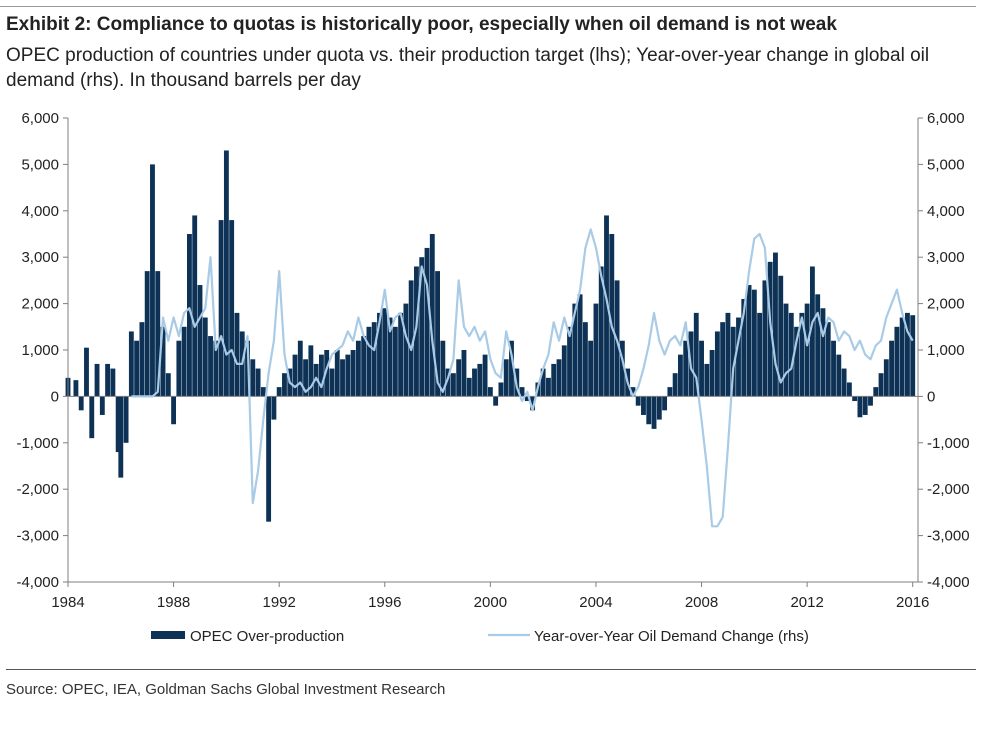 The width and height of the screenshot is (1002, 736). Describe the element at coordinates (37, 582) in the screenshot. I see `y-left-tick-label: -4,000` at that location.